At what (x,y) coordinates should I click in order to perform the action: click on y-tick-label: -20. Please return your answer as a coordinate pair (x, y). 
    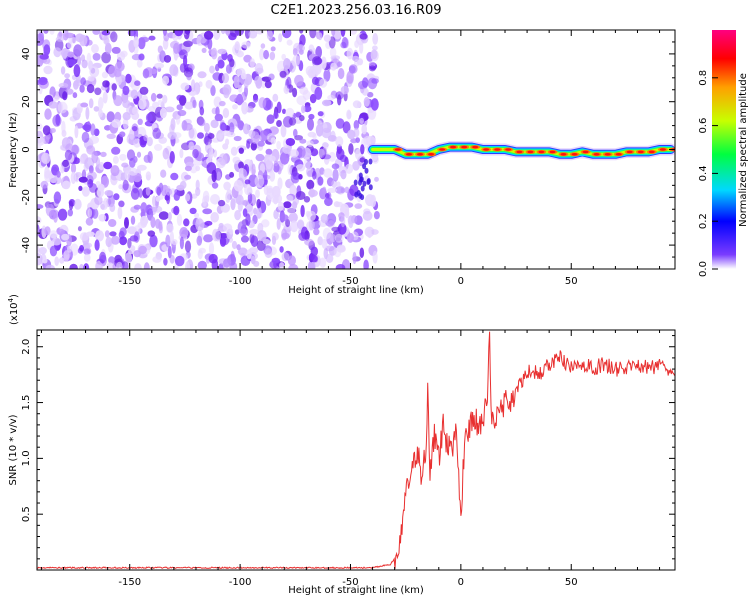
    Looking at the image, I should click on (26, 197).